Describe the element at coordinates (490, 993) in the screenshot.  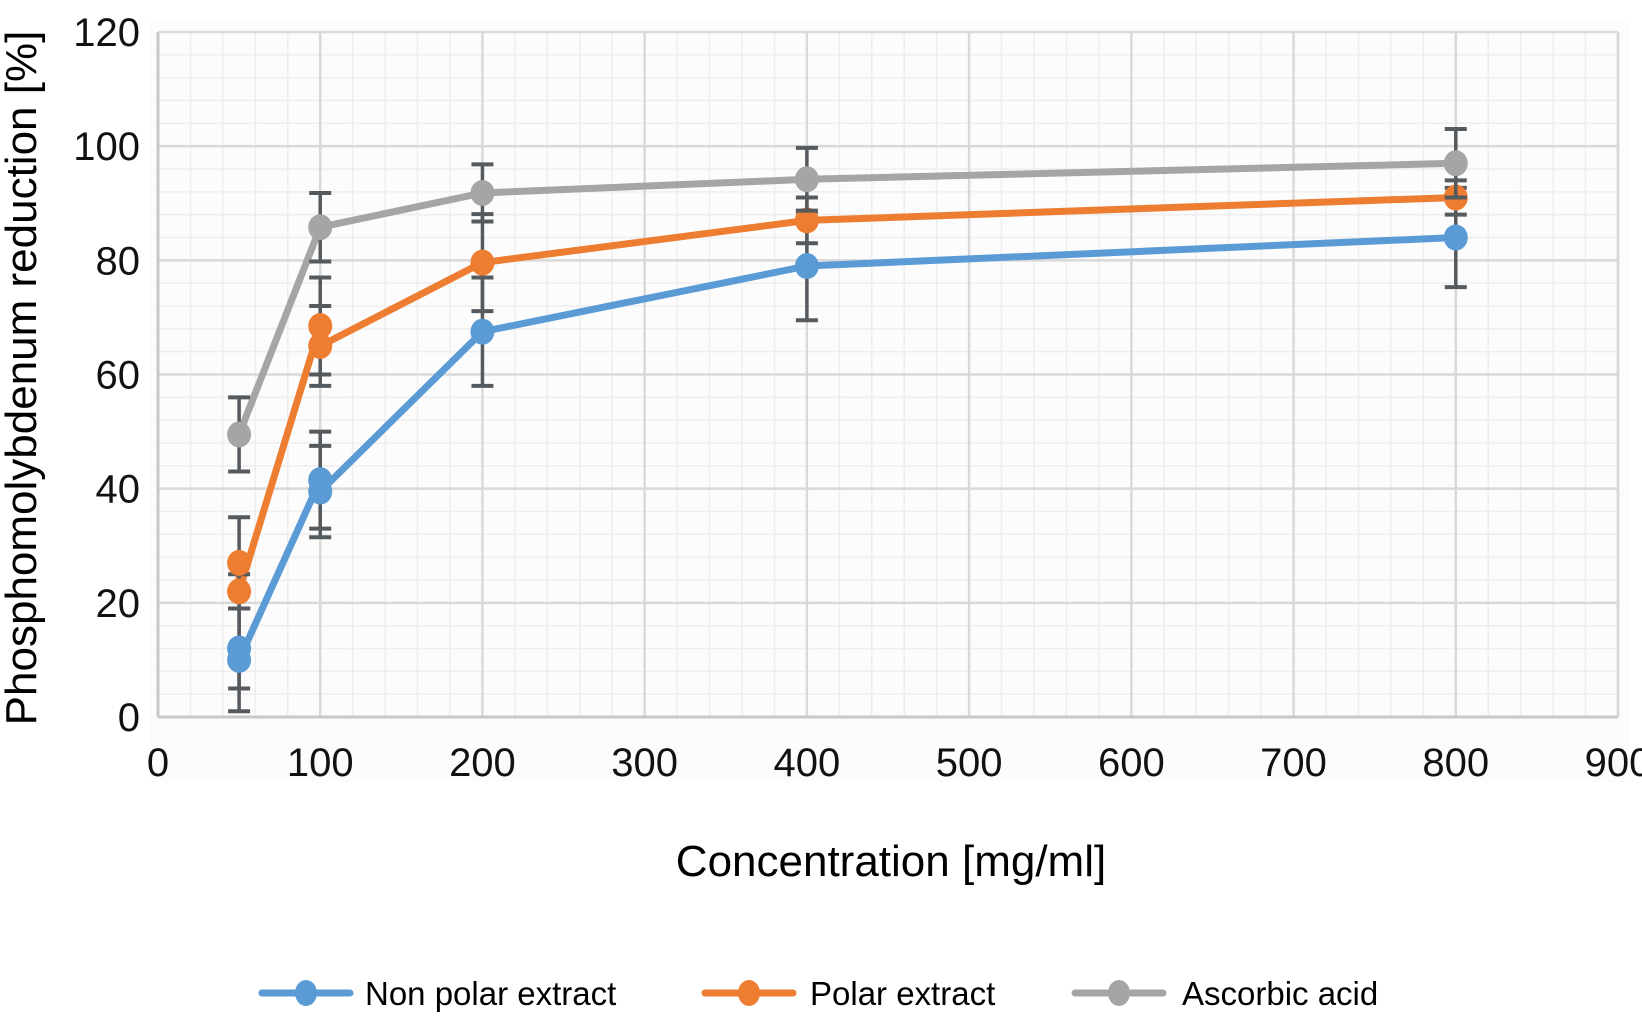
I see `legend-label: Non polar extract` at that location.